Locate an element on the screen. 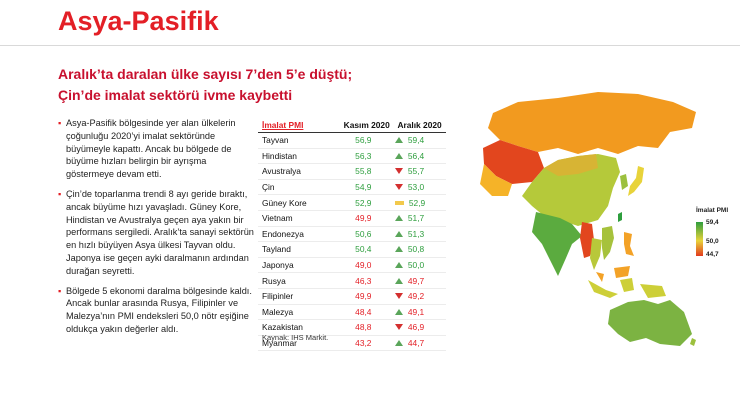  legend-title: İmalat PMI is located at coordinates (712, 210).